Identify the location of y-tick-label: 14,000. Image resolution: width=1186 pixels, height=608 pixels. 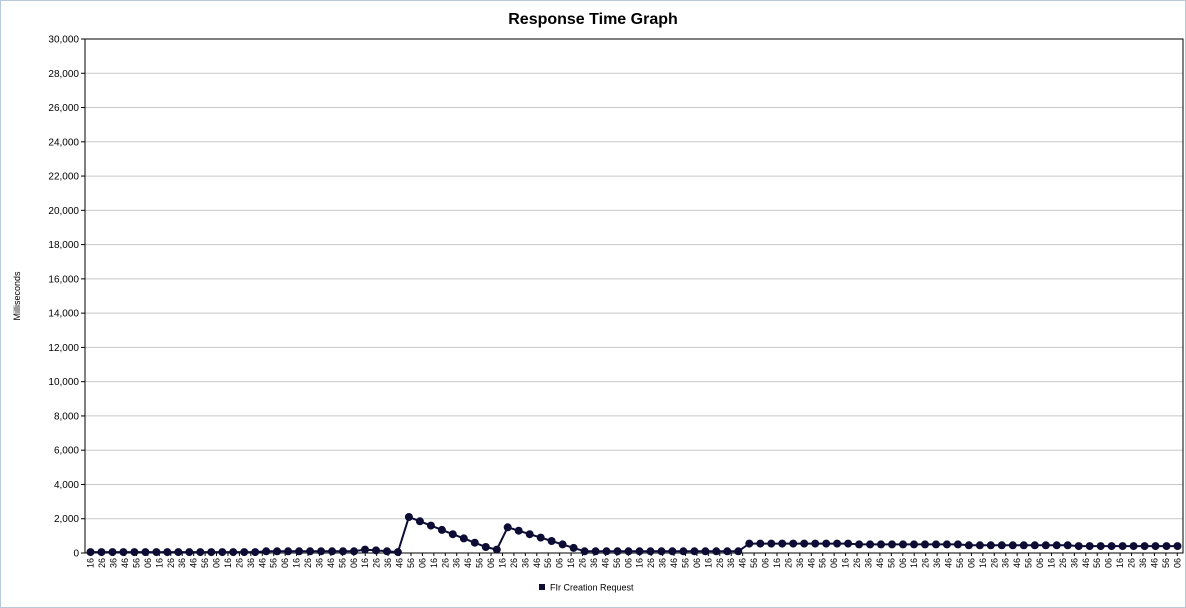
(63, 314).